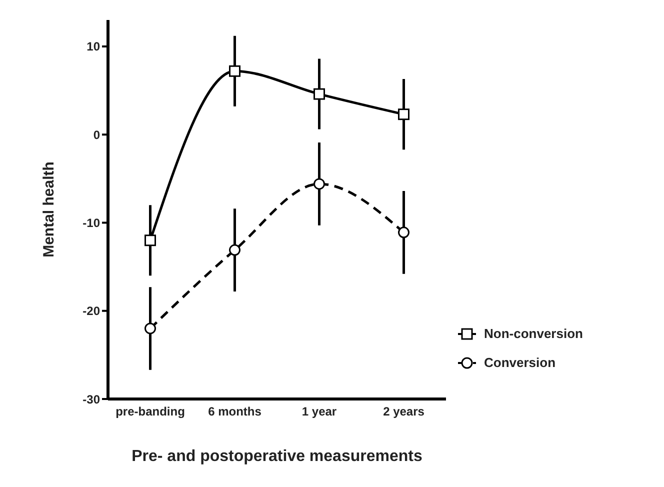 The height and width of the screenshot is (487, 664). Describe the element at coordinates (277, 456) in the screenshot. I see `x-axis-title: Pre- and postoperative measurements` at that location.